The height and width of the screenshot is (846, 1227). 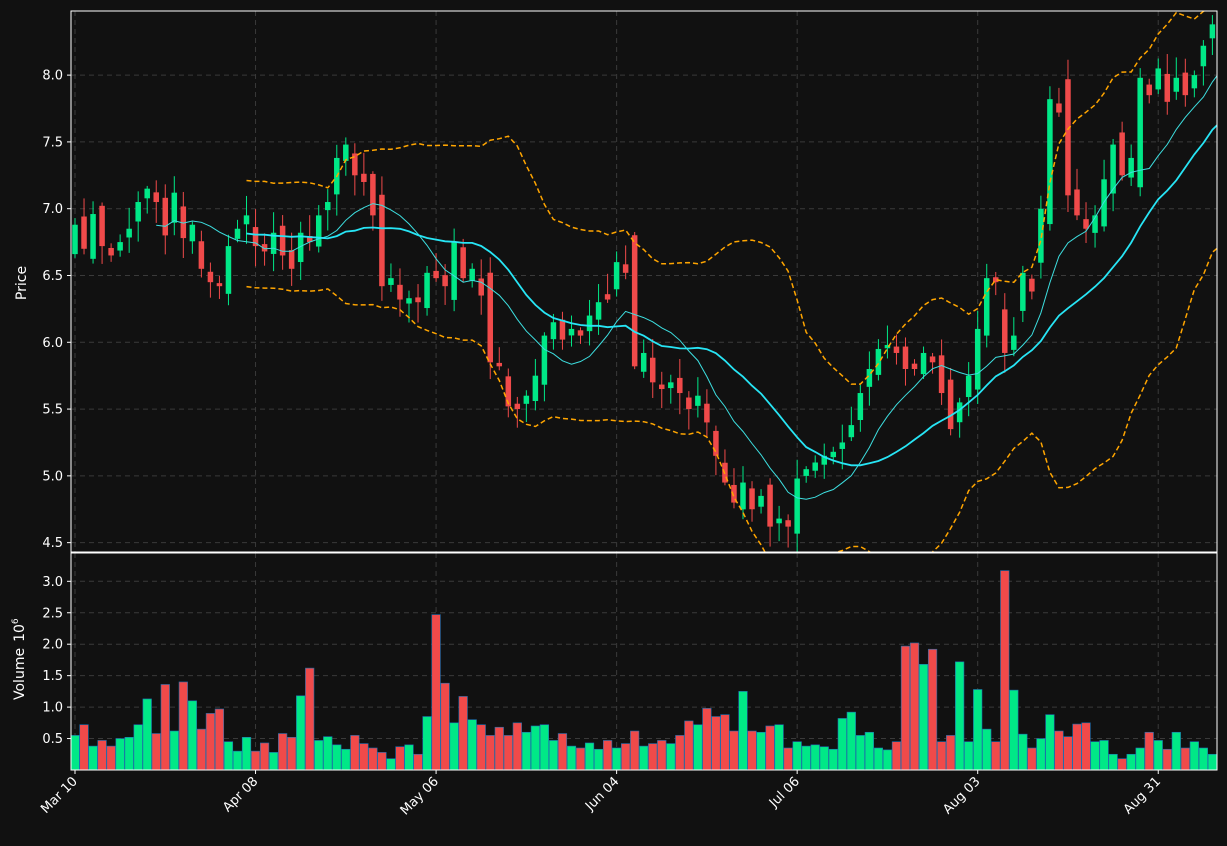 What do you see at coordinates (19, 659) in the screenshot?
I see `volume-axis-label: Volume106` at bounding box center [19, 659].